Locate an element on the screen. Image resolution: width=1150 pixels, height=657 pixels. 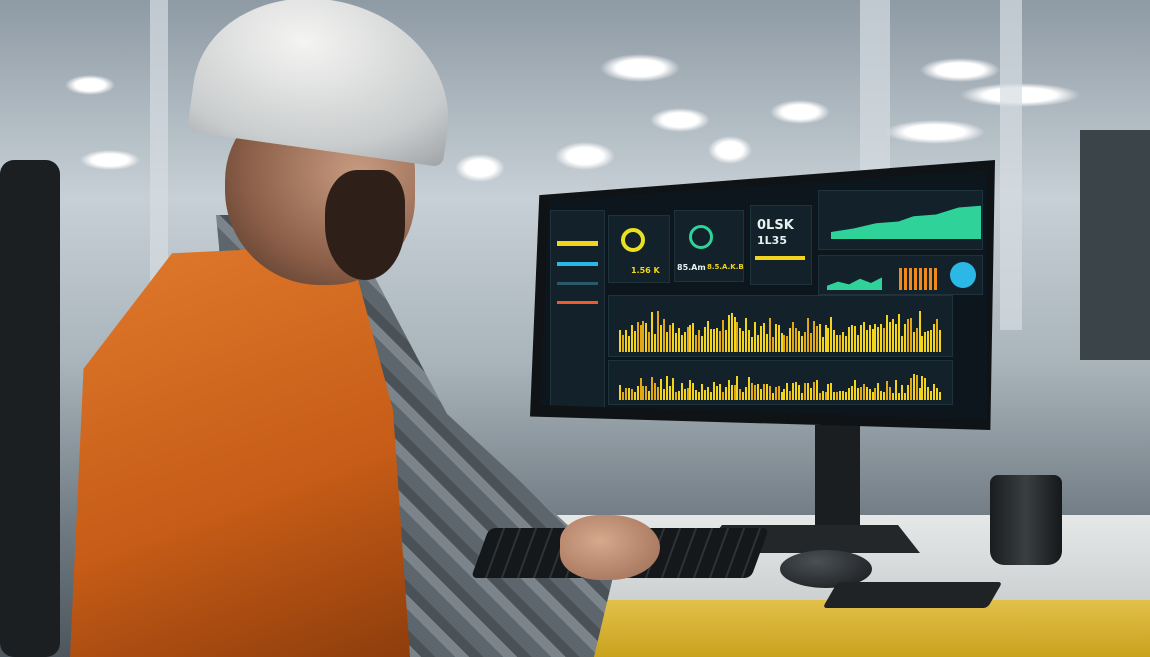
pillar is located at coordinates (159, 150).